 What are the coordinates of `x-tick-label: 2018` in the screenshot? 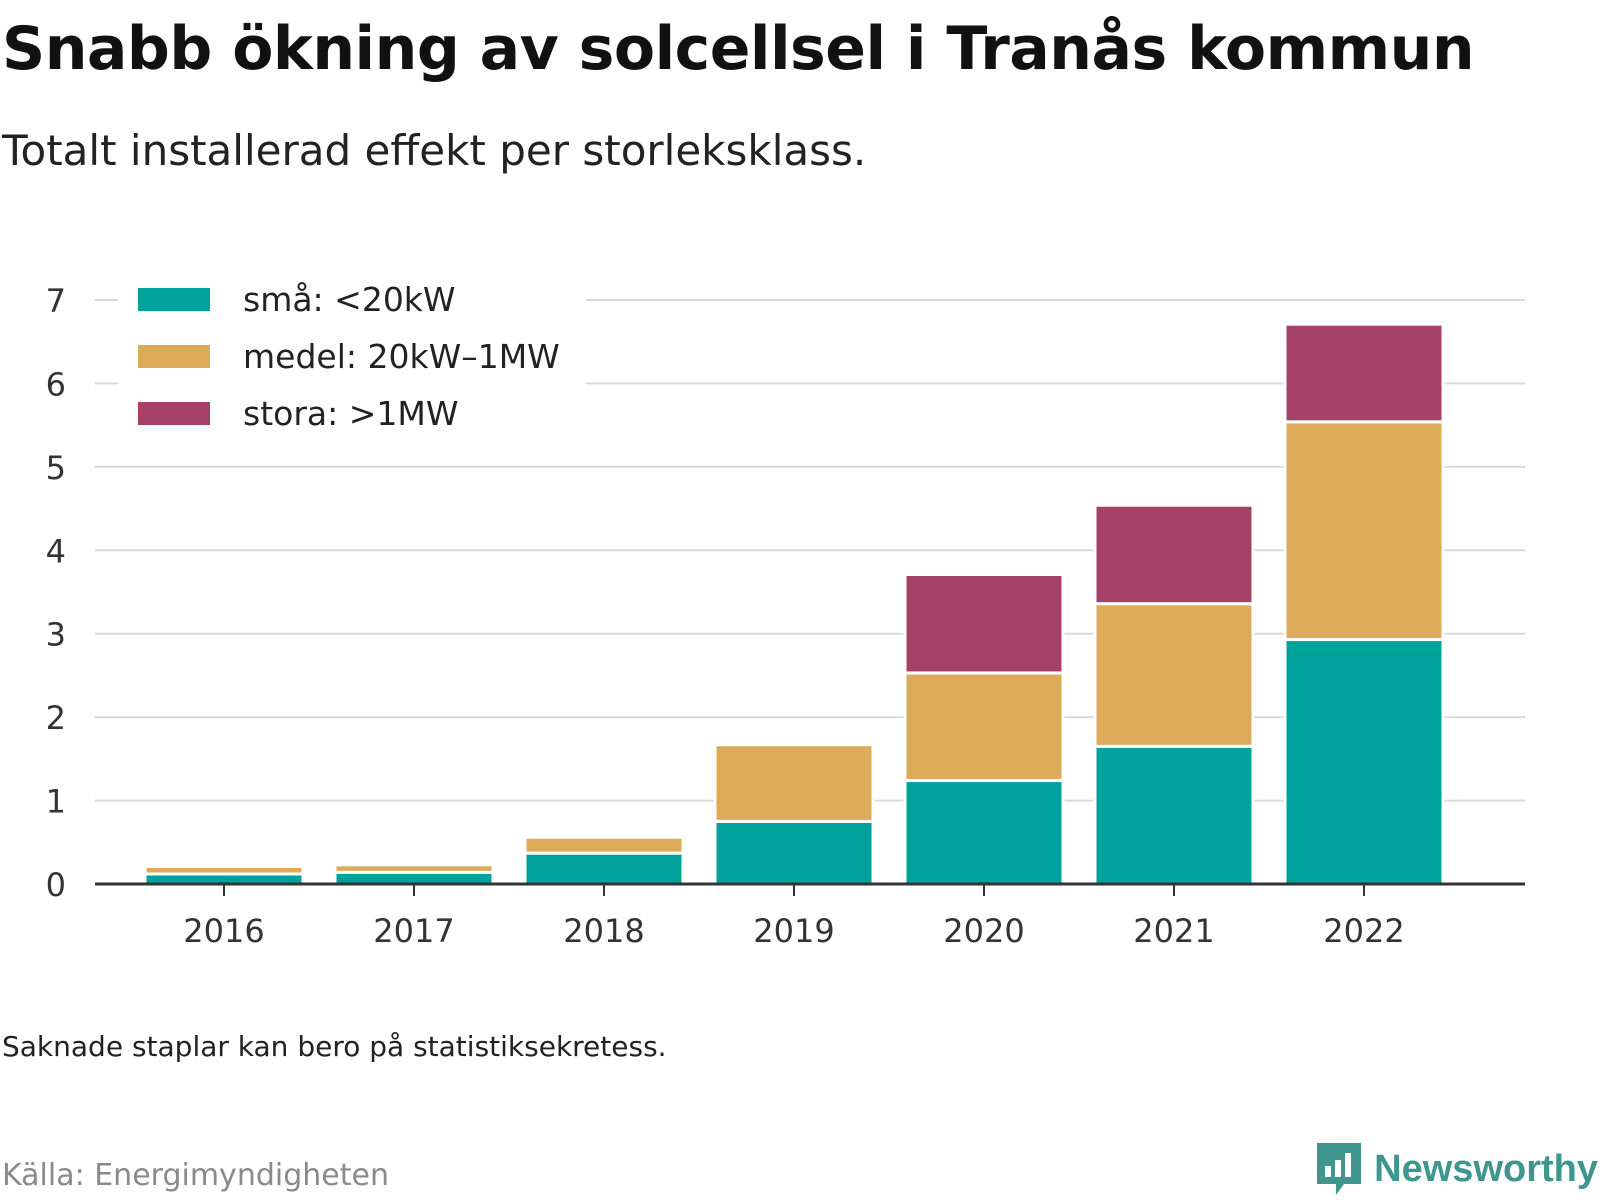 It's located at (603, 931).